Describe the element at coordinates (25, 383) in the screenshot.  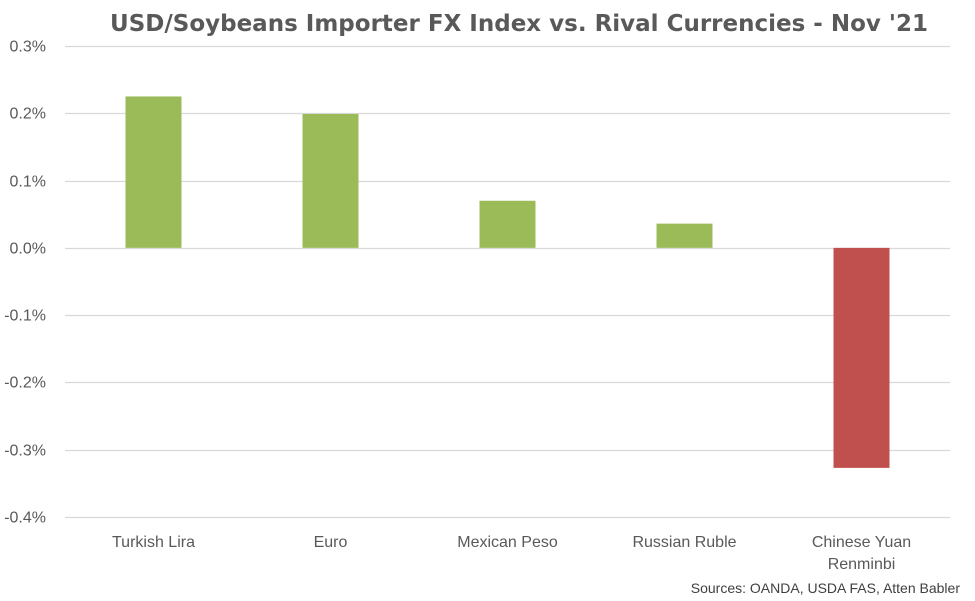
I see `y-tick-label: -0.2%` at that location.